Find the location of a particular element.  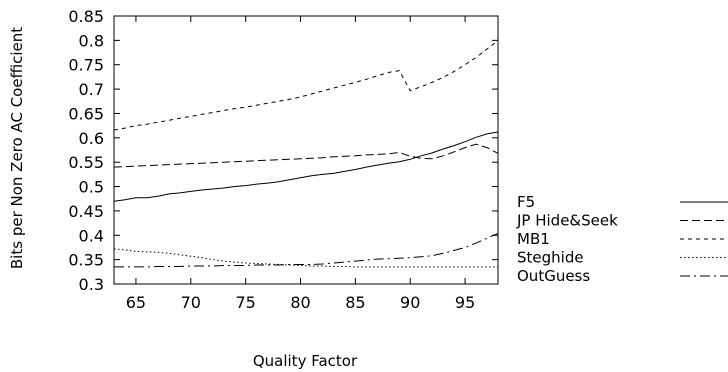

y-tick-label: 0.3 is located at coordinates (91, 284).